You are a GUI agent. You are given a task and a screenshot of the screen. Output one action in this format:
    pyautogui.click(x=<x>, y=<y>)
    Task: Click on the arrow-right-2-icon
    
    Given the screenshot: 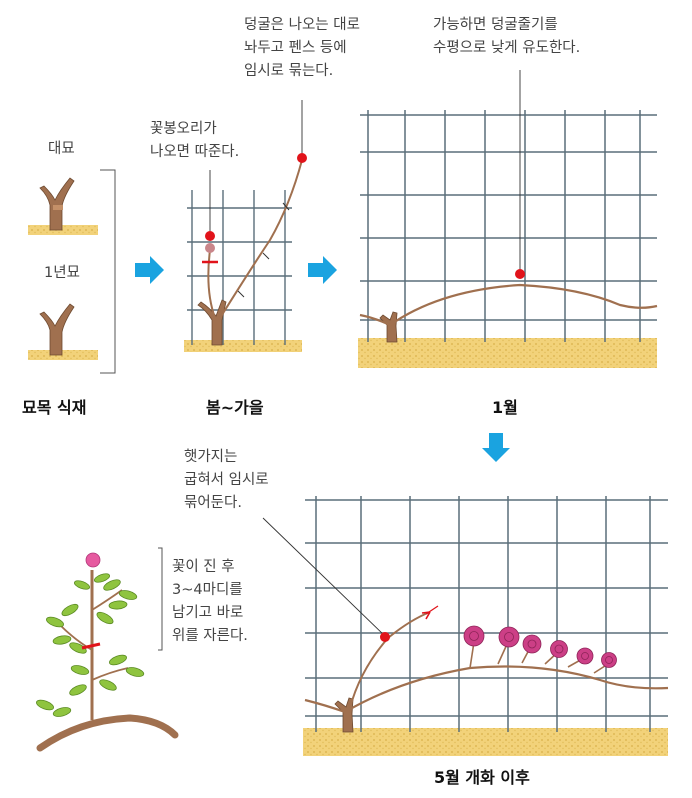 What is the action you would take?
    pyautogui.click(x=322, y=270)
    